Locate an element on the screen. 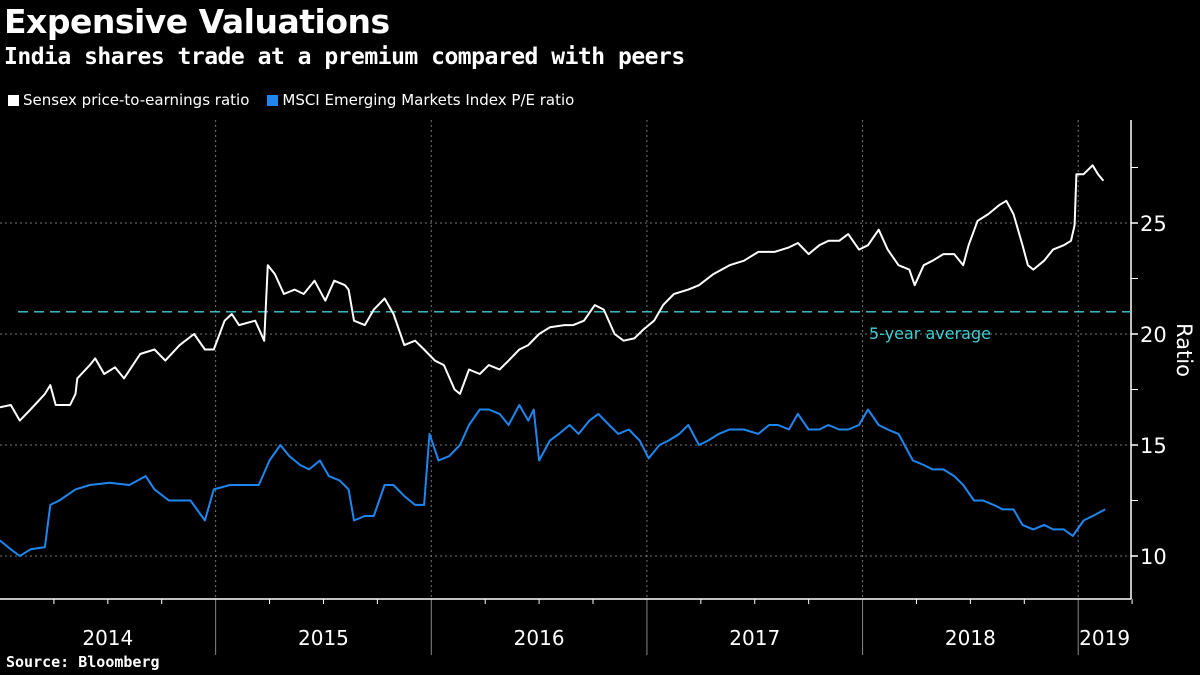 The height and width of the screenshot is (675, 1200). x-tick-label: 2016 is located at coordinates (539, 638).